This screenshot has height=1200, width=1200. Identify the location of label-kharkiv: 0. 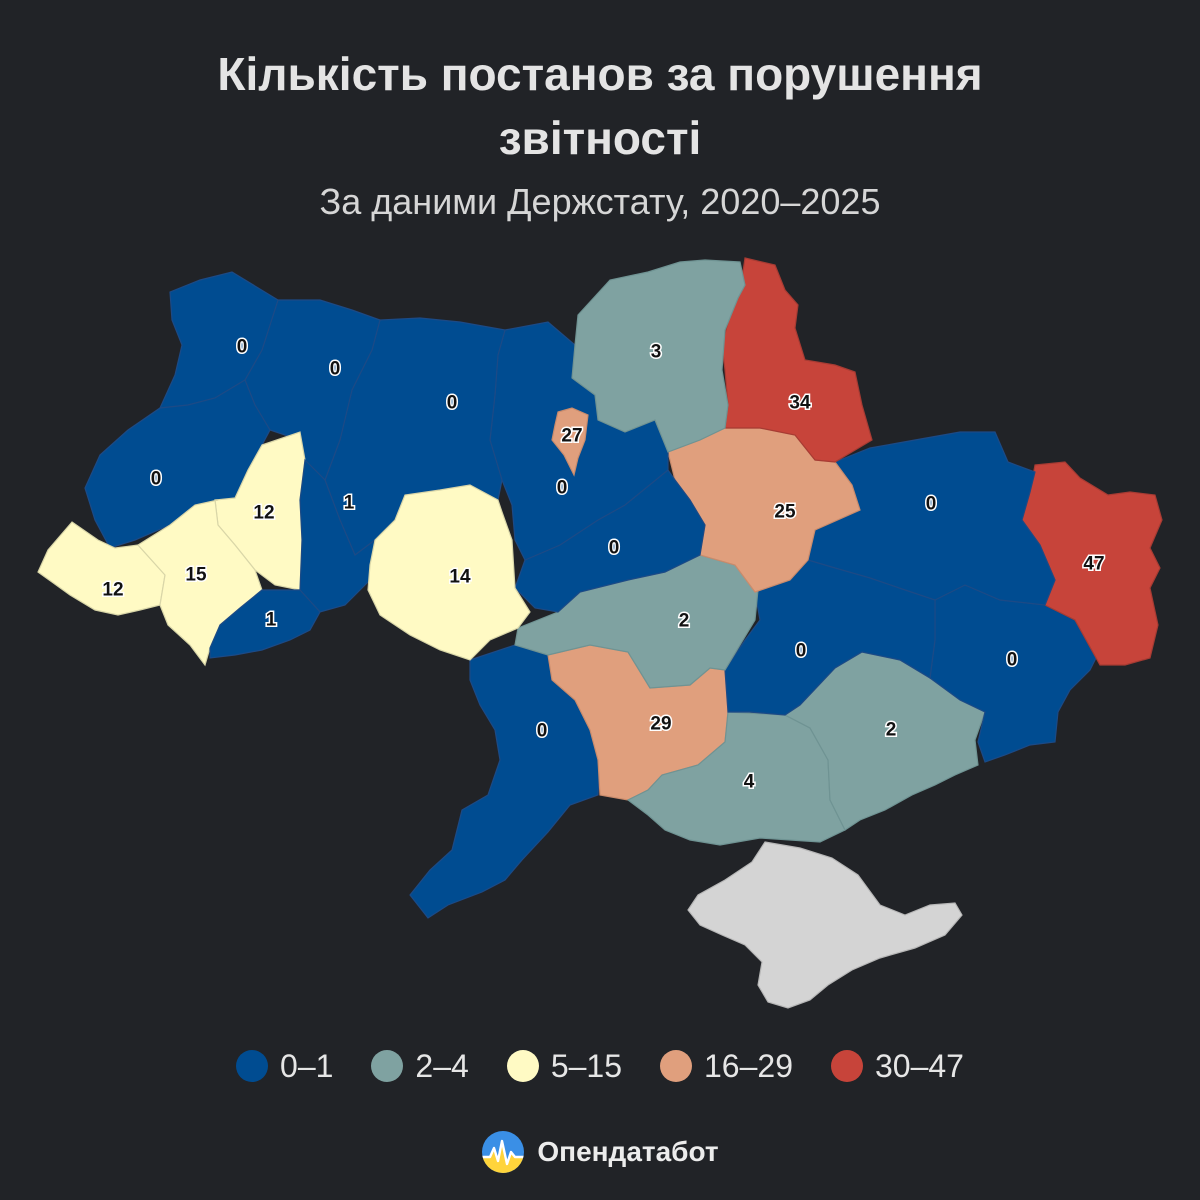
(931, 504).